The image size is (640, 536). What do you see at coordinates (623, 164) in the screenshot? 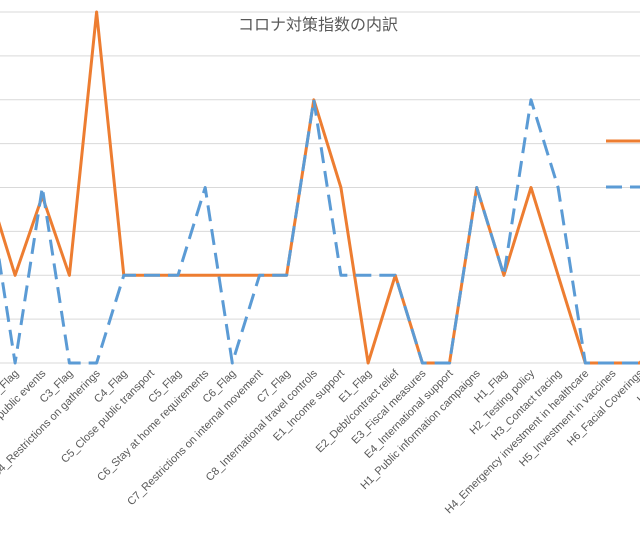
I see `legend` at bounding box center [623, 164].